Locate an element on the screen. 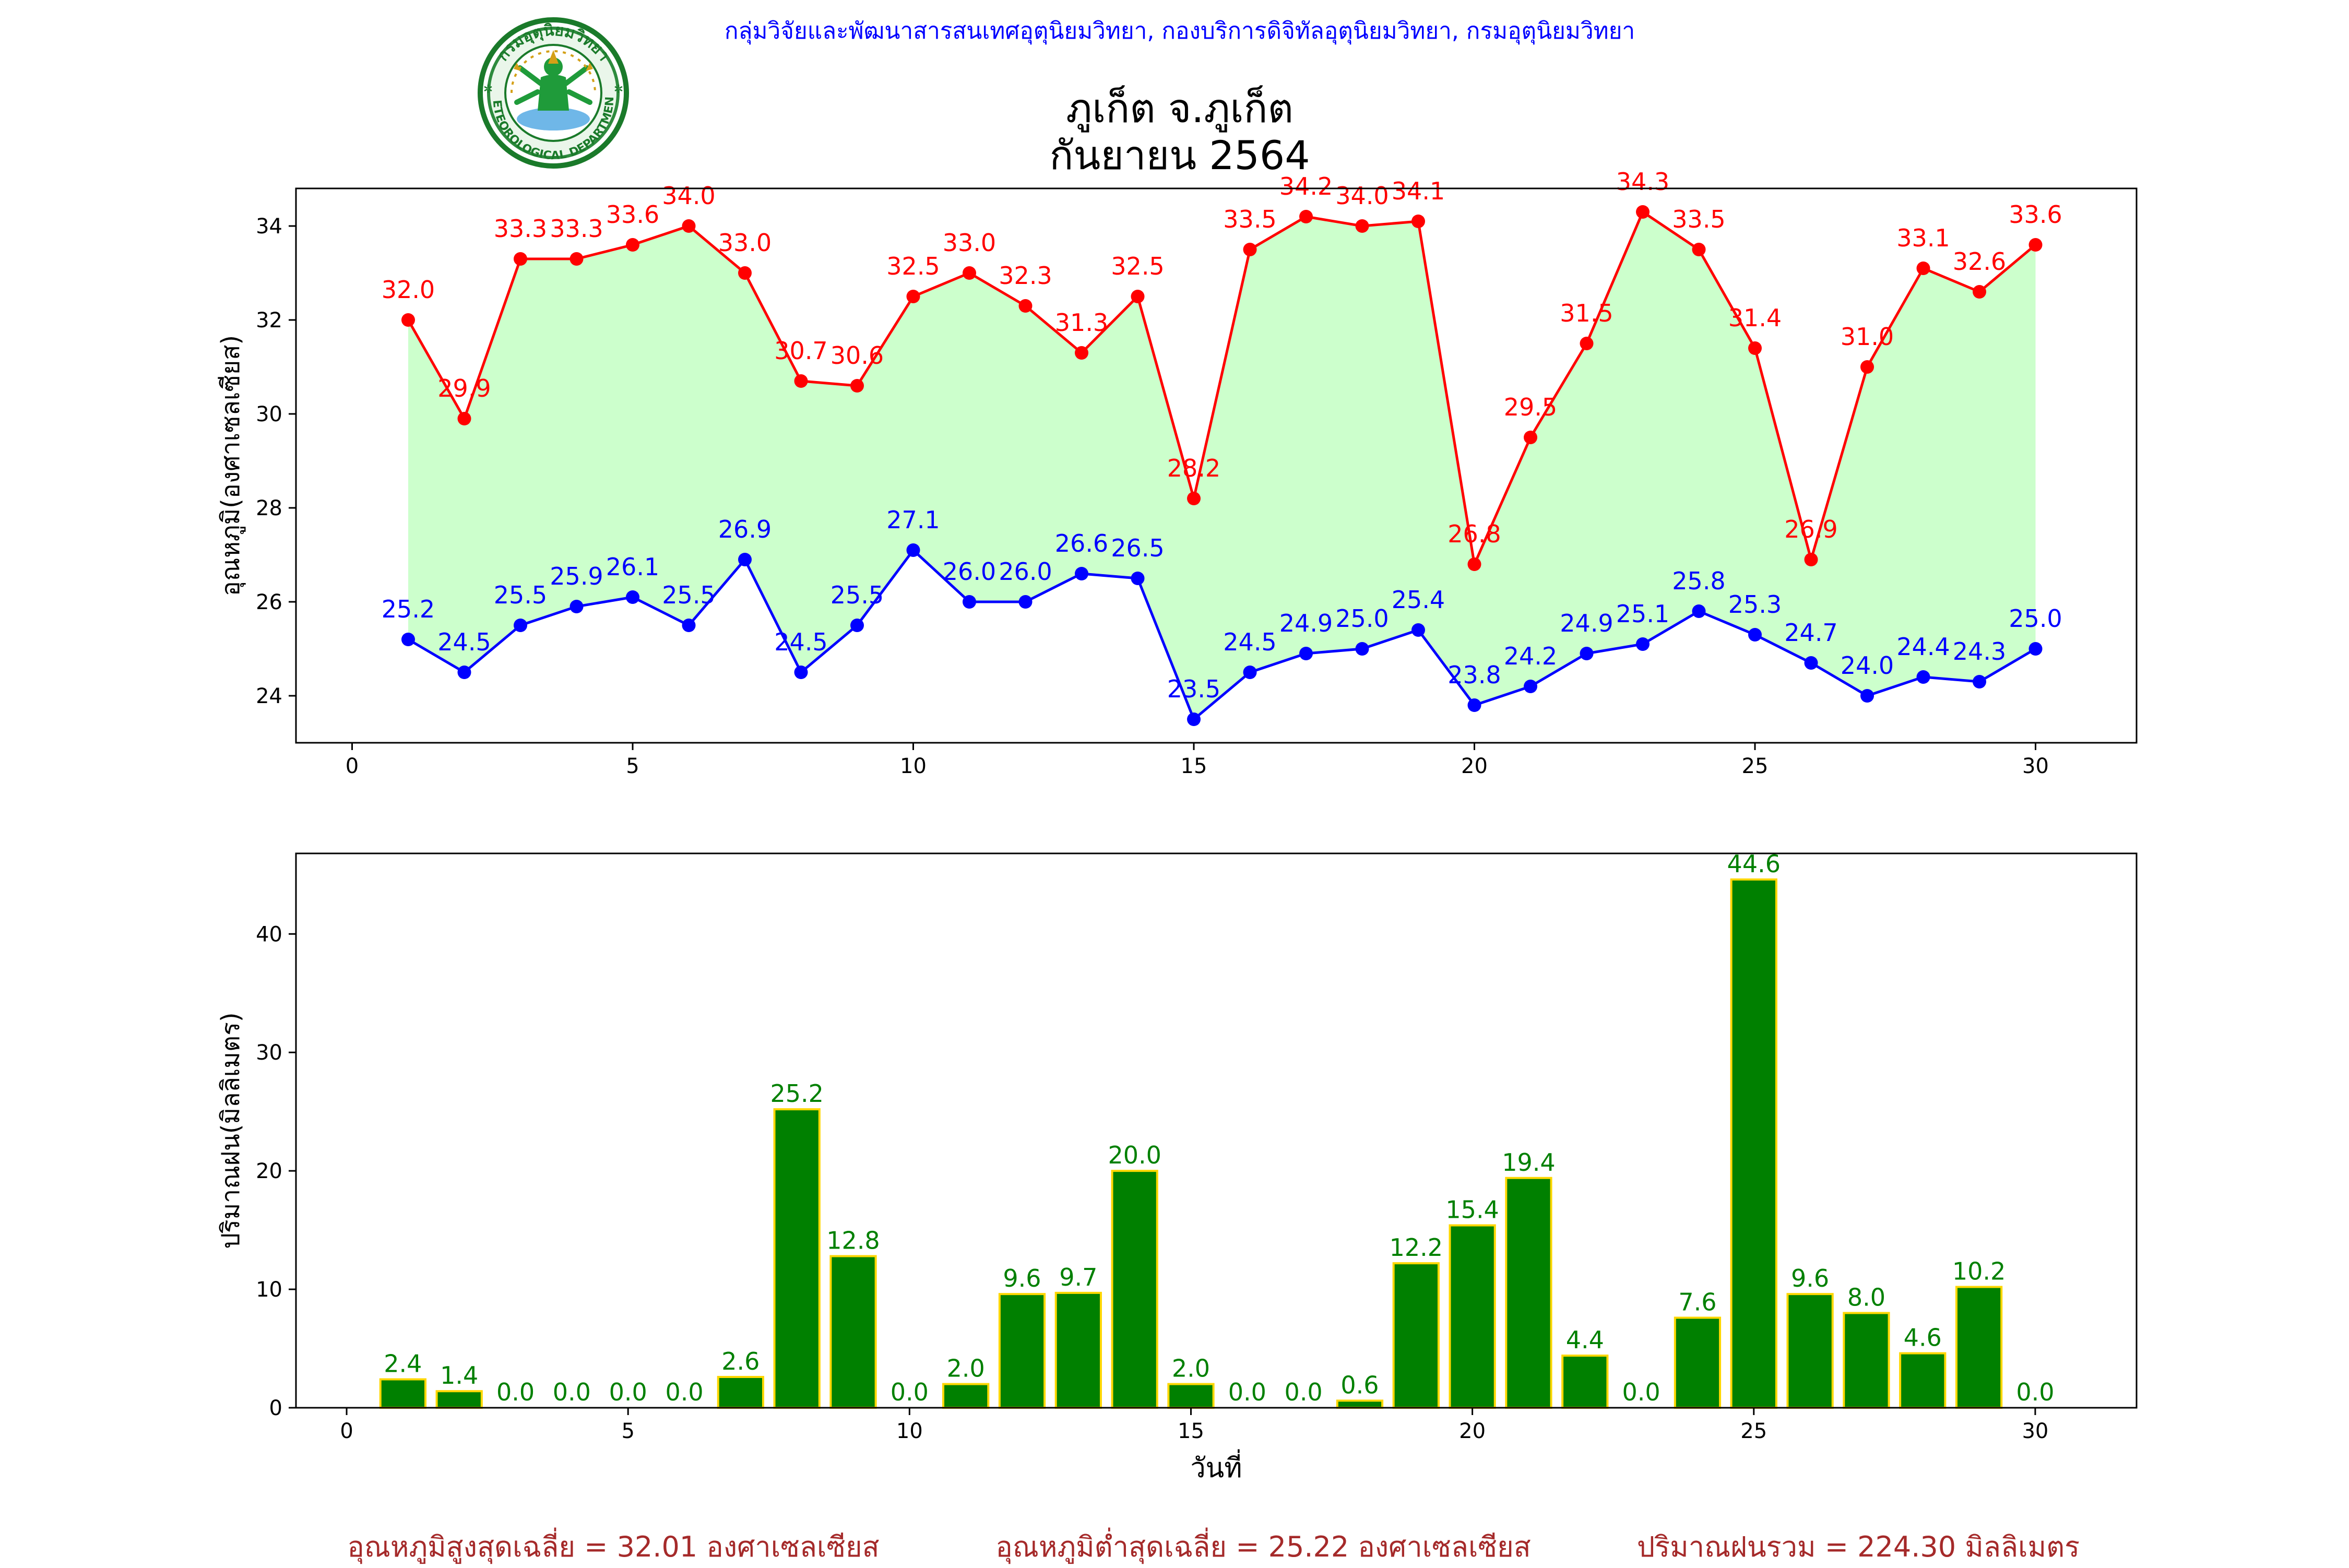 The height and width of the screenshot is (1568, 2349). min-temperature-data-label: 26.5 is located at coordinates (1138, 548).